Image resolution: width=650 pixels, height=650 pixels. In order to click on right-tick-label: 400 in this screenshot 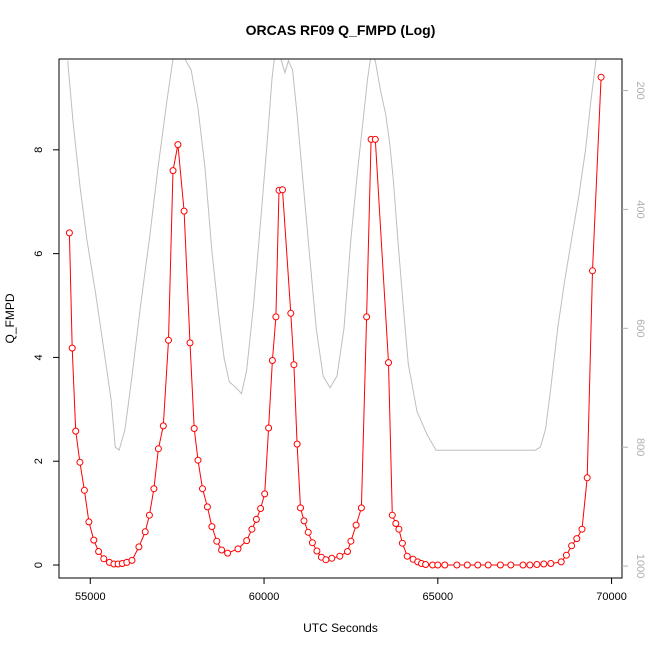, I will do `click(640, 209)`.